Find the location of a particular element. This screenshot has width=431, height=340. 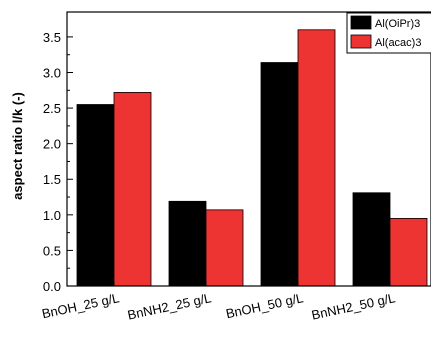

y-tick-label: 3.0 is located at coordinates (52, 72).